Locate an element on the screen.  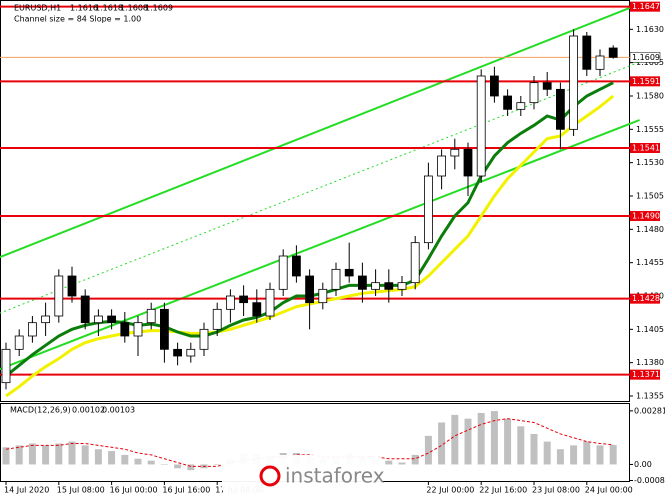
x-tick-label: 24 Jul 00:00 is located at coordinates (609, 490).